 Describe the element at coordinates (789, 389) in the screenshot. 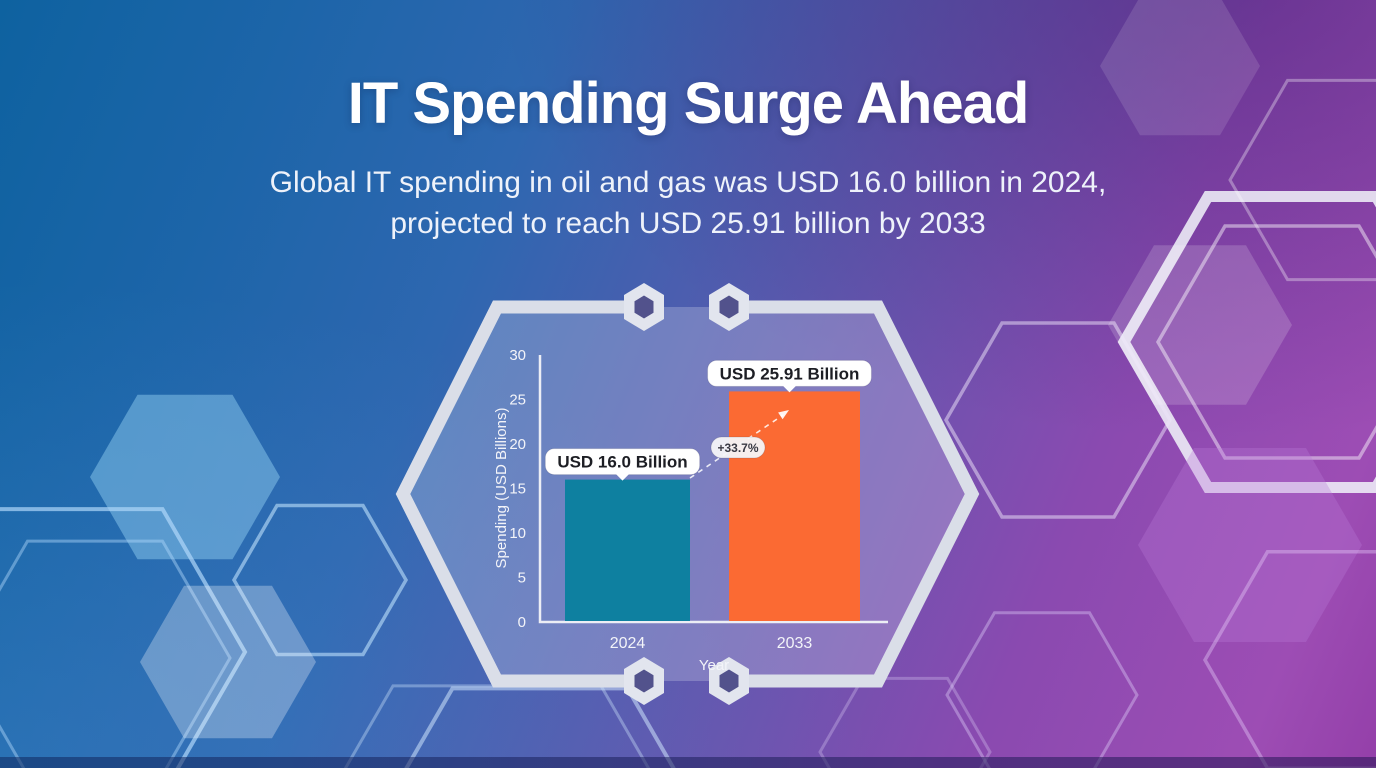

I see `bar-value-callout-pointer-2033` at that location.